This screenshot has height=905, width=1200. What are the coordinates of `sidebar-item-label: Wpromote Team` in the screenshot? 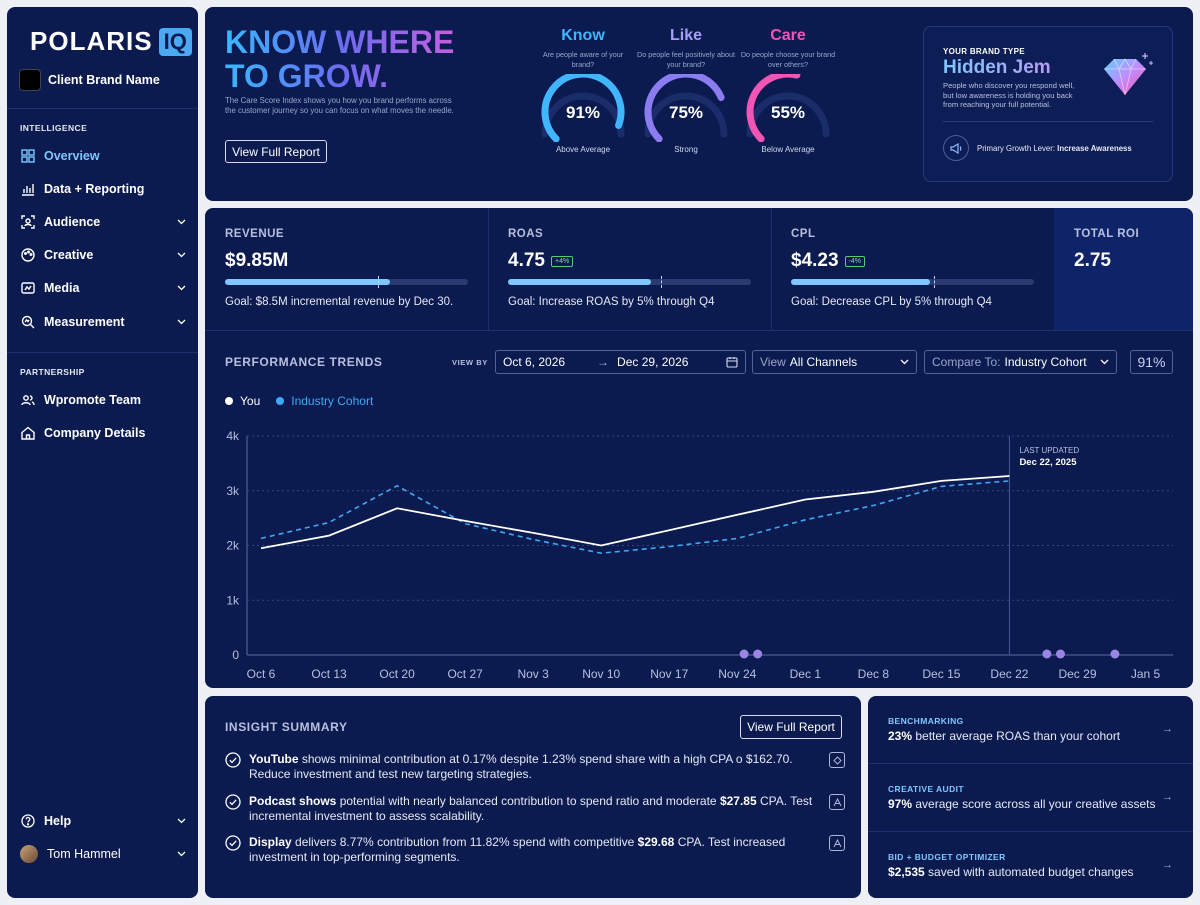 It's located at (92, 400).